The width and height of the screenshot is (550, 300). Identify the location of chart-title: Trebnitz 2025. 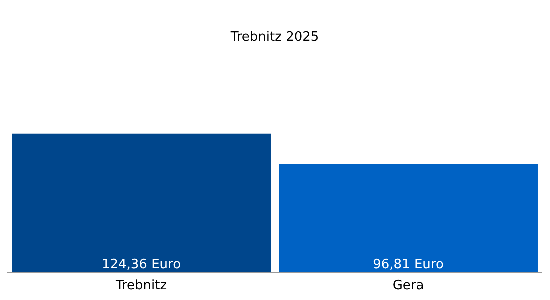
(275, 38).